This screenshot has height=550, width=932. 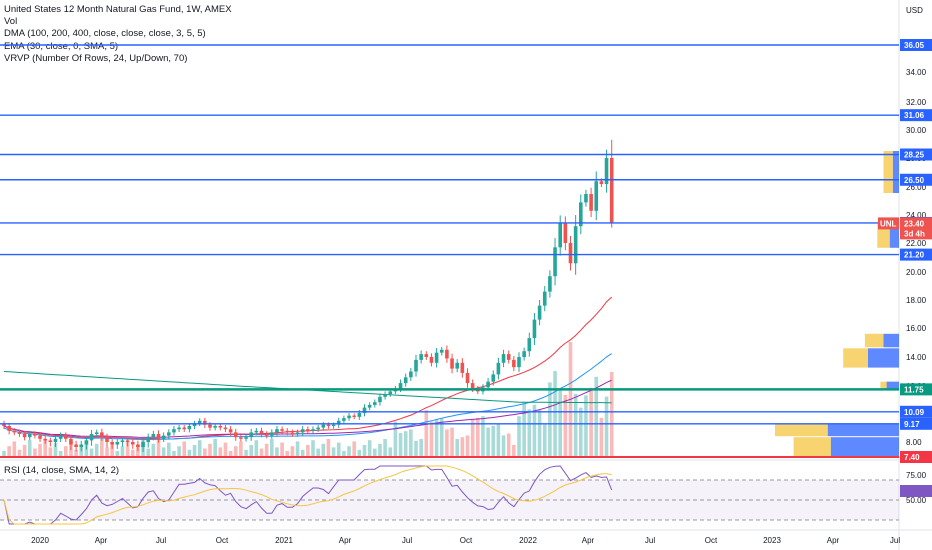 I want to click on level-price-label: 21.20, so click(x=914, y=255).